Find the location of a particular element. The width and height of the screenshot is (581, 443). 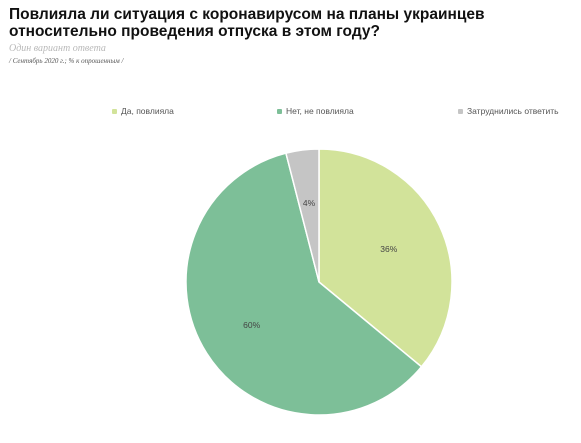

legend-label-no: Нет, не повлияла is located at coordinates (320, 111).